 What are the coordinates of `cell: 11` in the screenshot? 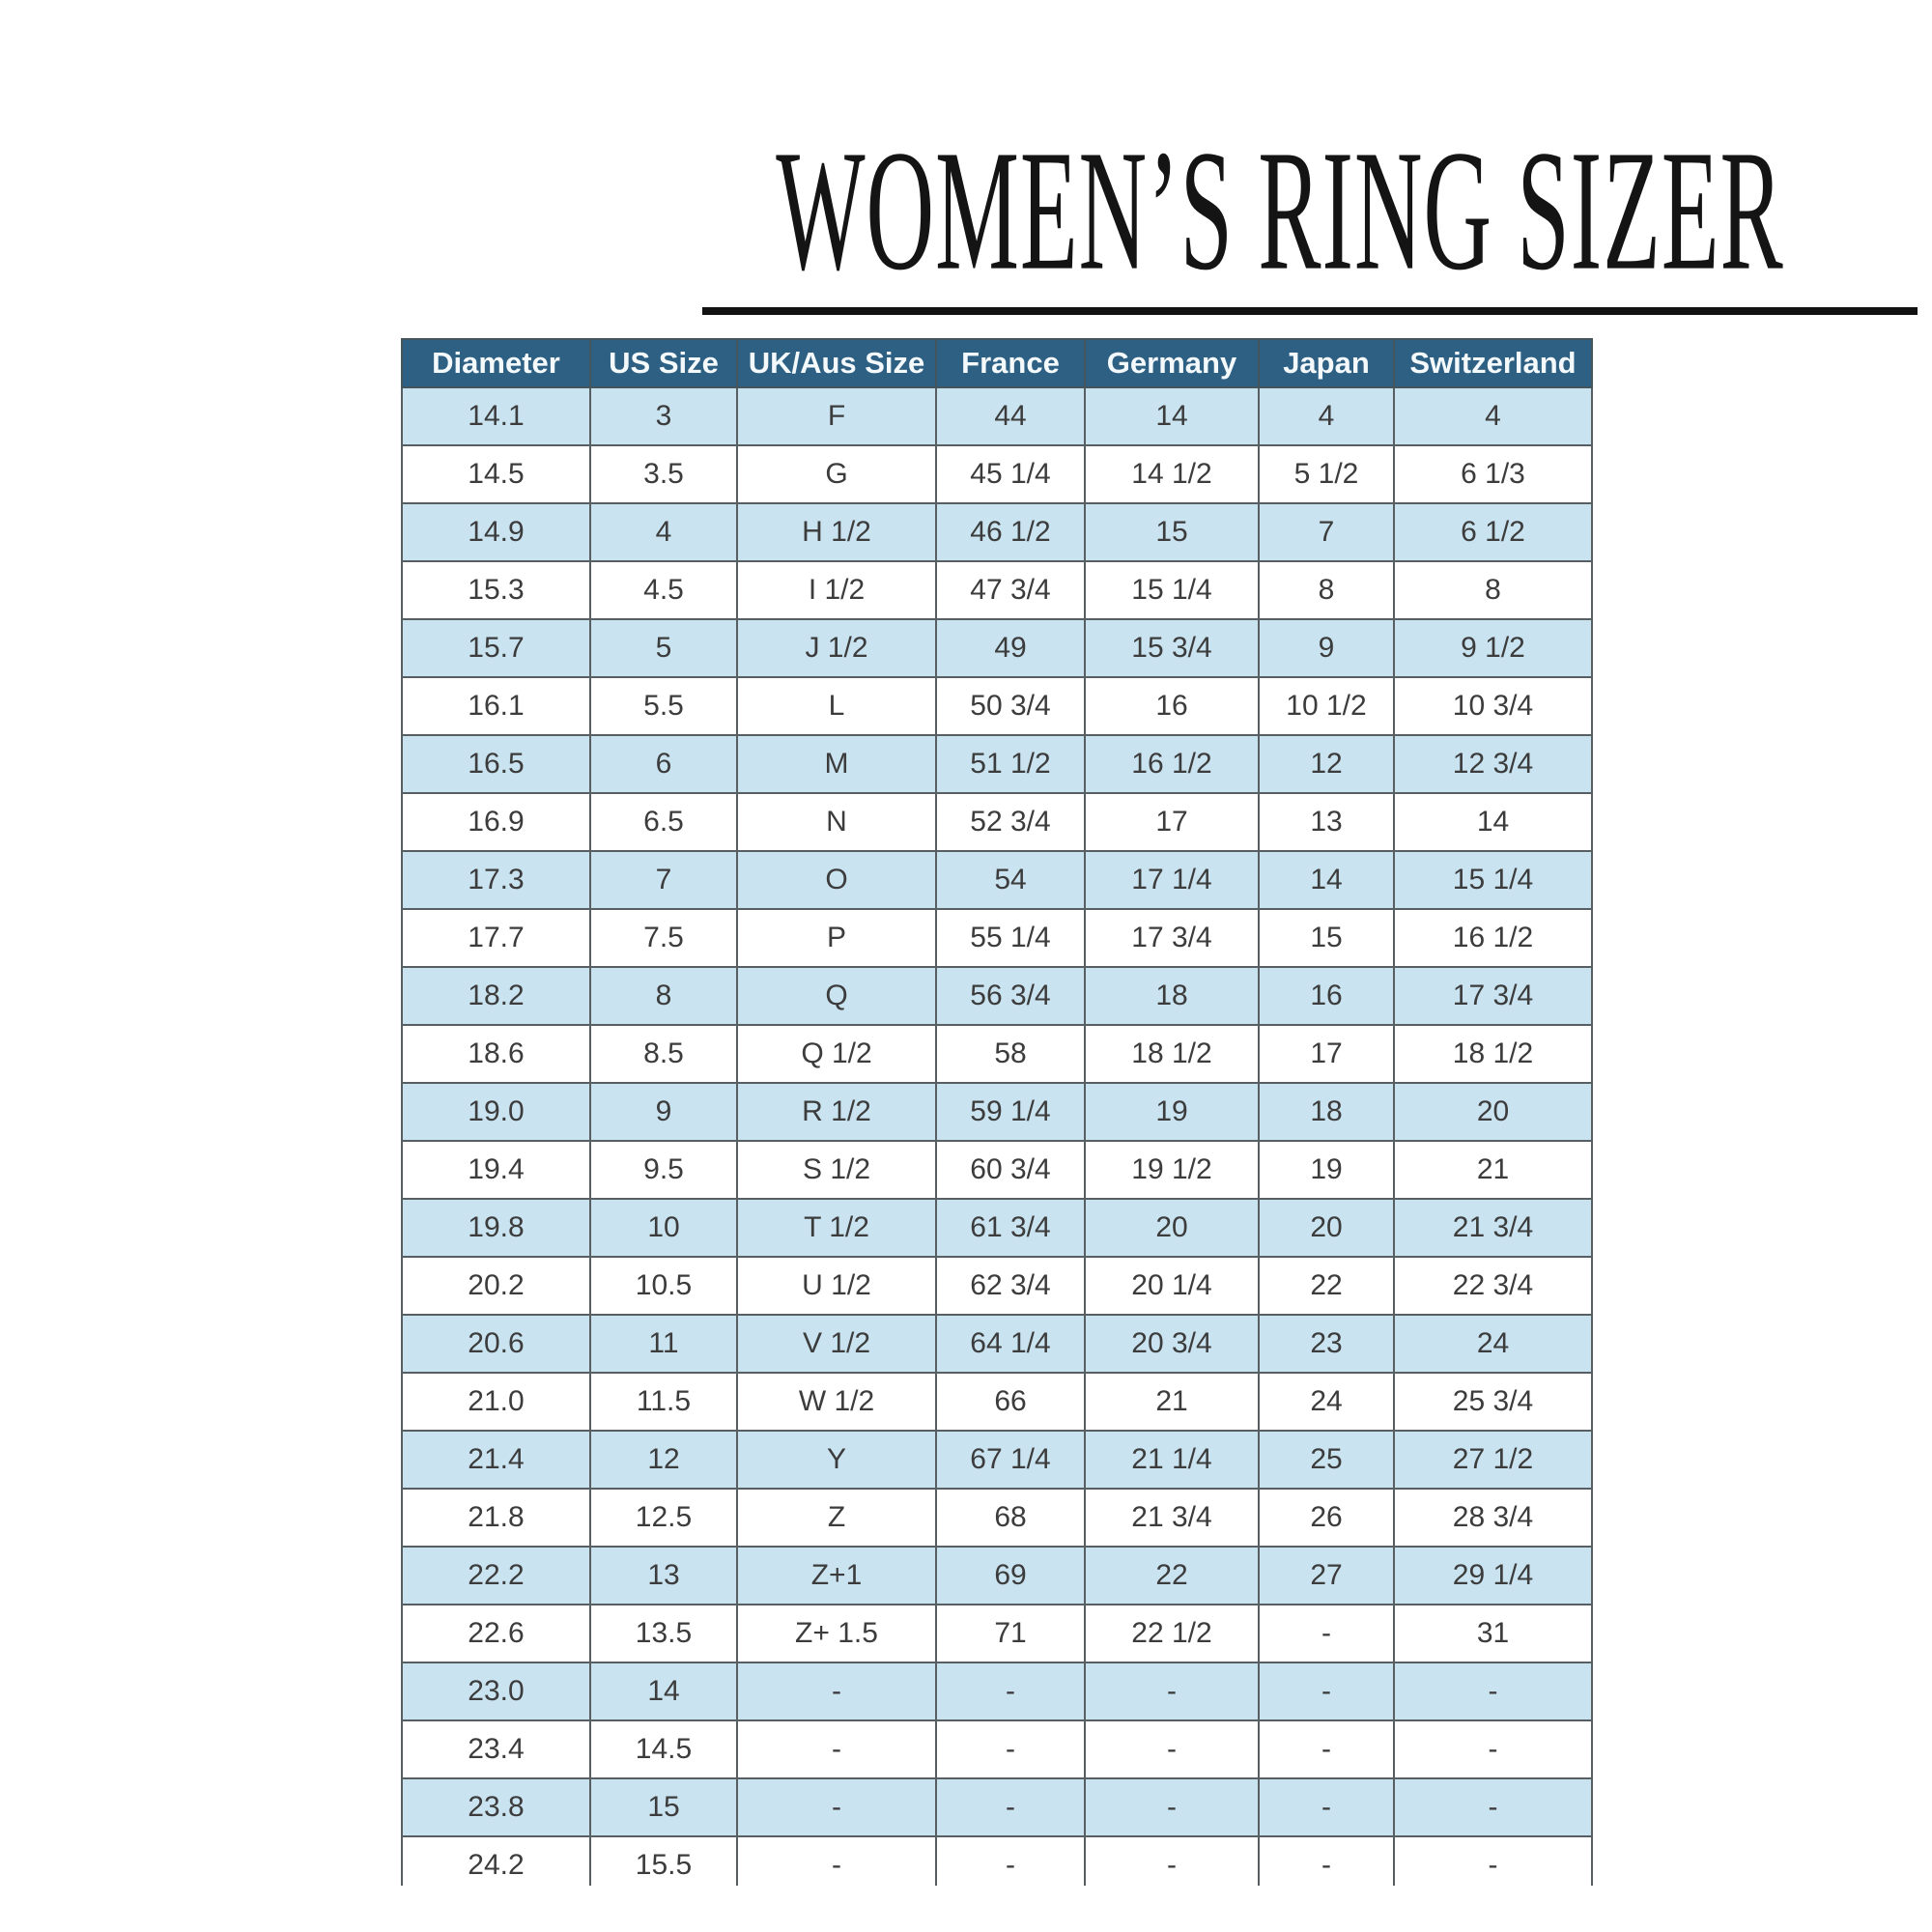 It's located at (663, 1344).